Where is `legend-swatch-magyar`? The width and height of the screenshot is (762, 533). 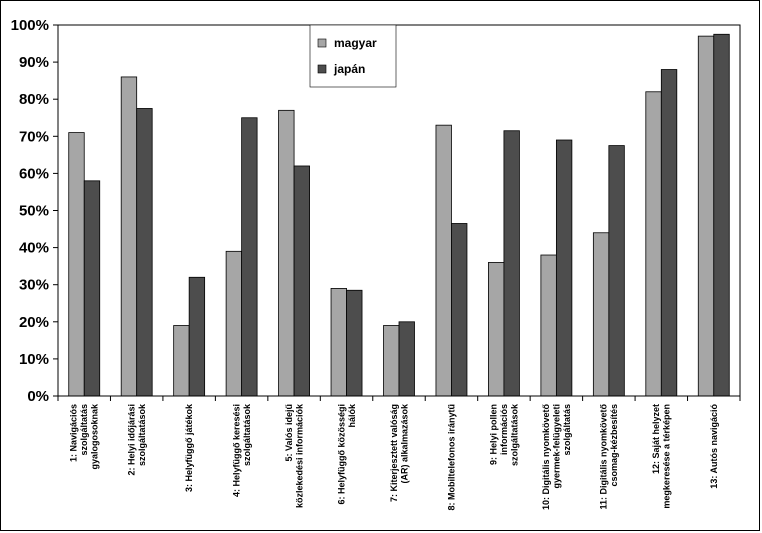
legend-swatch-magyar is located at coordinates (322, 43).